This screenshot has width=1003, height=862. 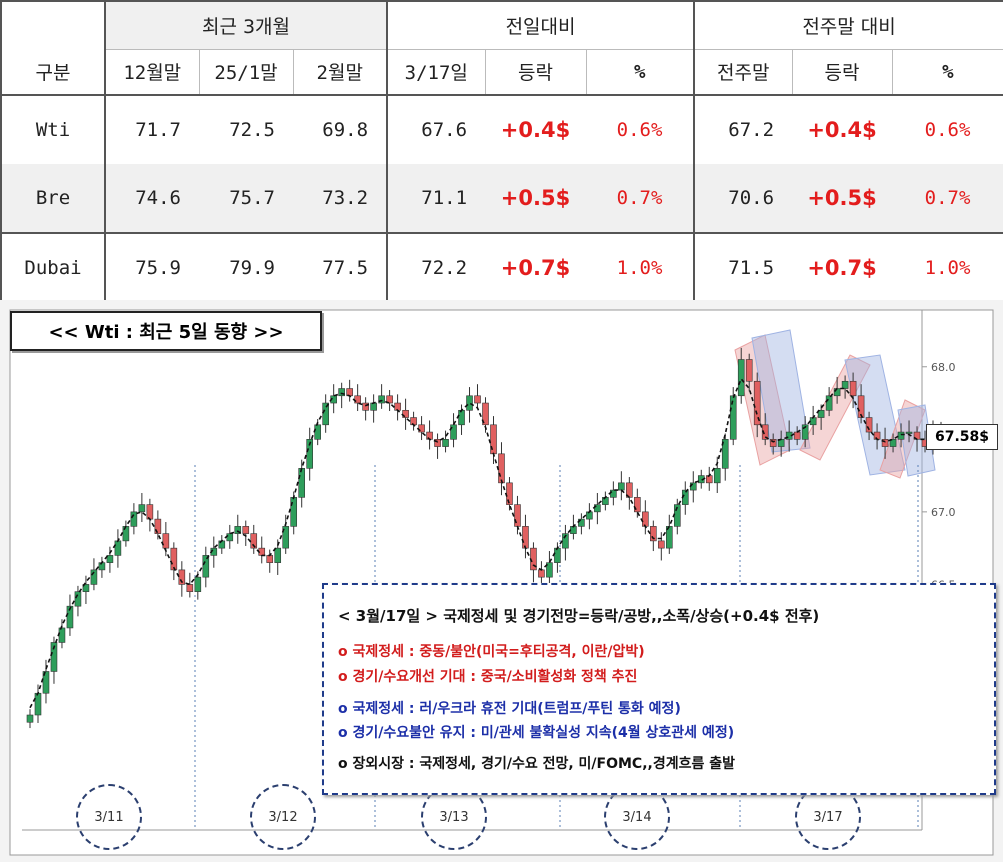 What do you see at coordinates (151, 129) in the screenshot?
I see `cell-value: 71.7` at bounding box center [151, 129].